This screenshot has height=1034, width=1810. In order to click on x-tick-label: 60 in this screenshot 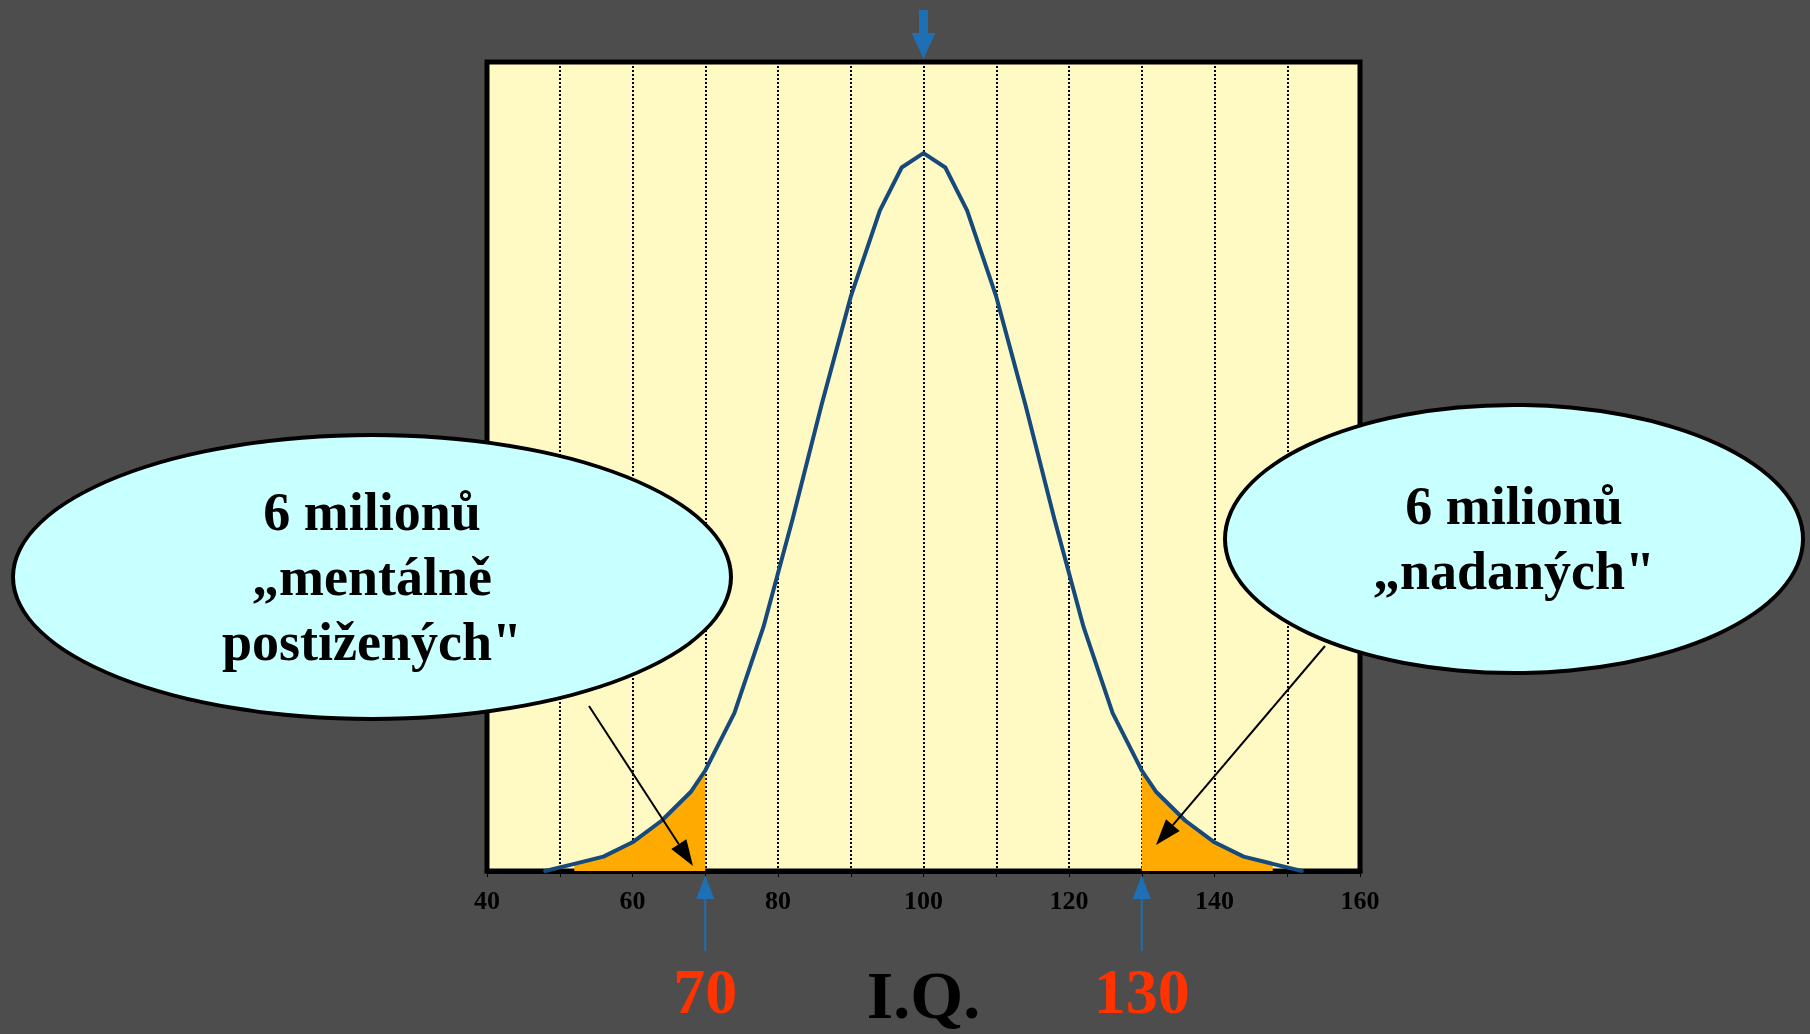, I will do `click(632, 900)`.